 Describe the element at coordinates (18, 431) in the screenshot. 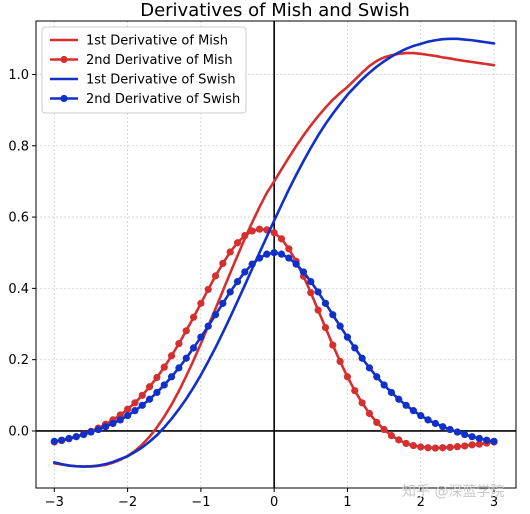

I see `y-tick-label: 0.0` at that location.